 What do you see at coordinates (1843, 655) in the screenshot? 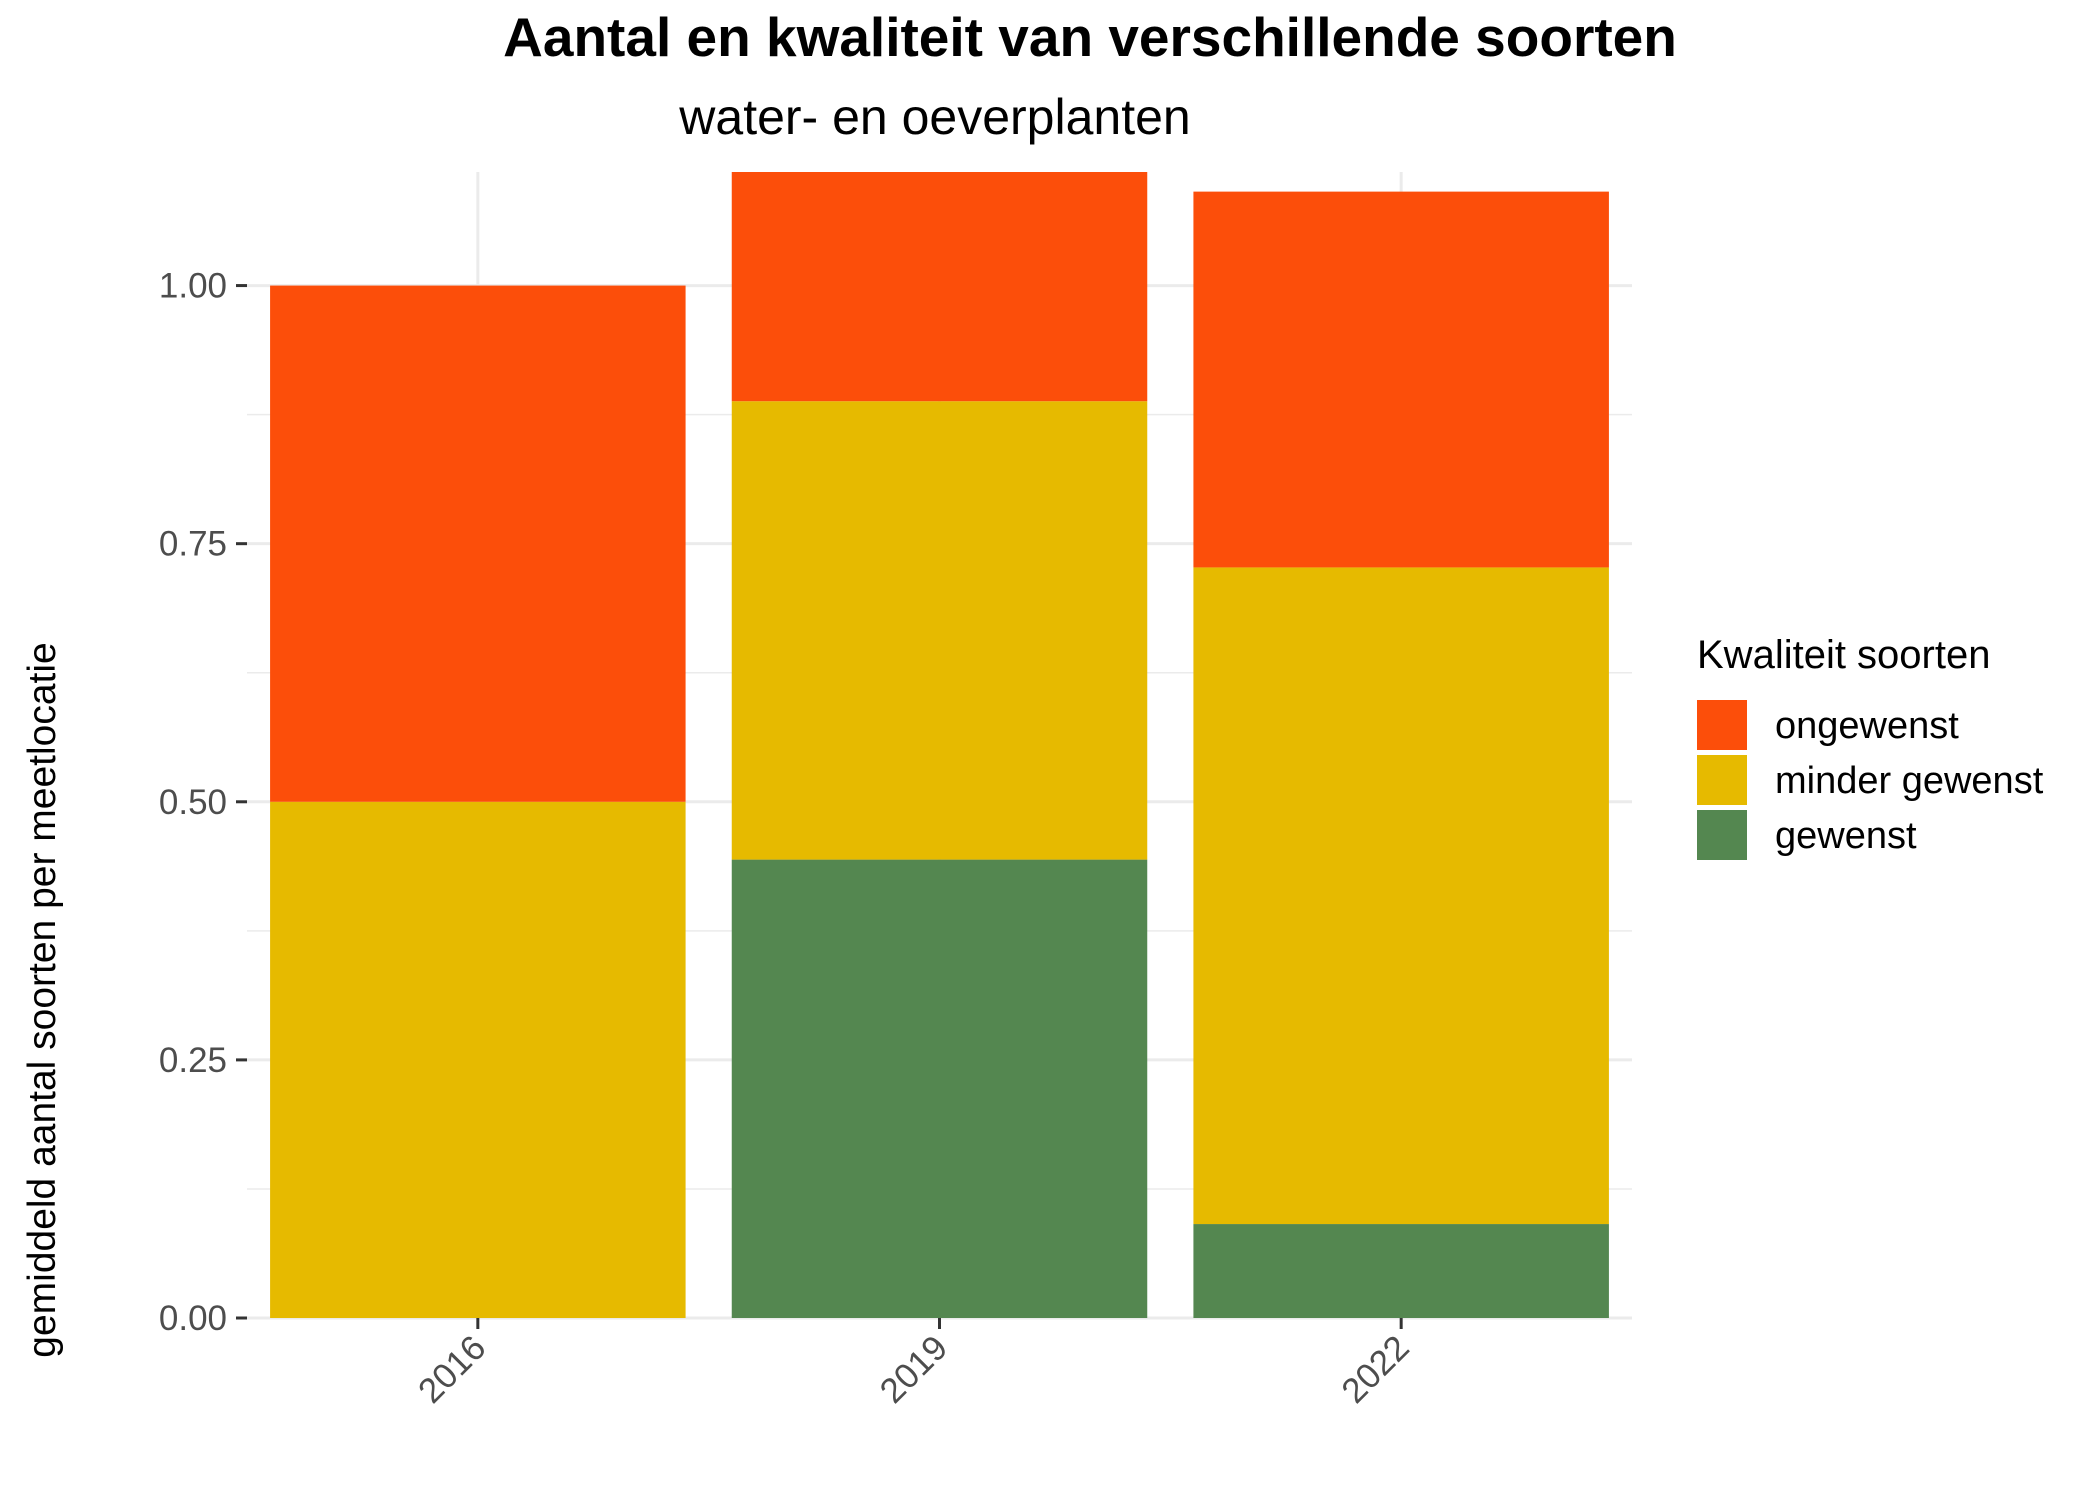
I see `legend-title: Kwaliteit soorten` at bounding box center [1843, 655].